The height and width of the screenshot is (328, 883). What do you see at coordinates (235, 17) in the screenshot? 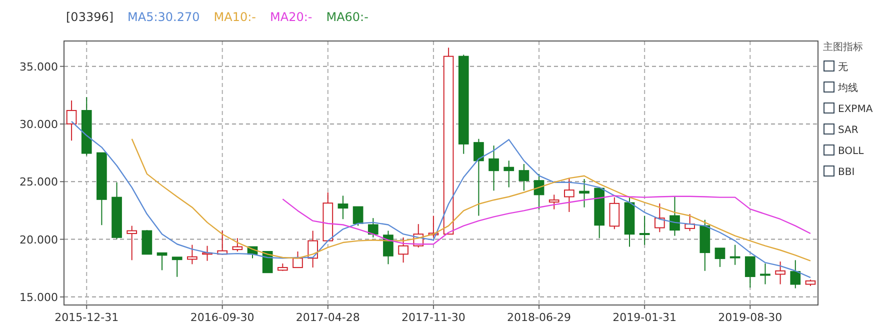
I see `text: MA10:-` at bounding box center [235, 17].